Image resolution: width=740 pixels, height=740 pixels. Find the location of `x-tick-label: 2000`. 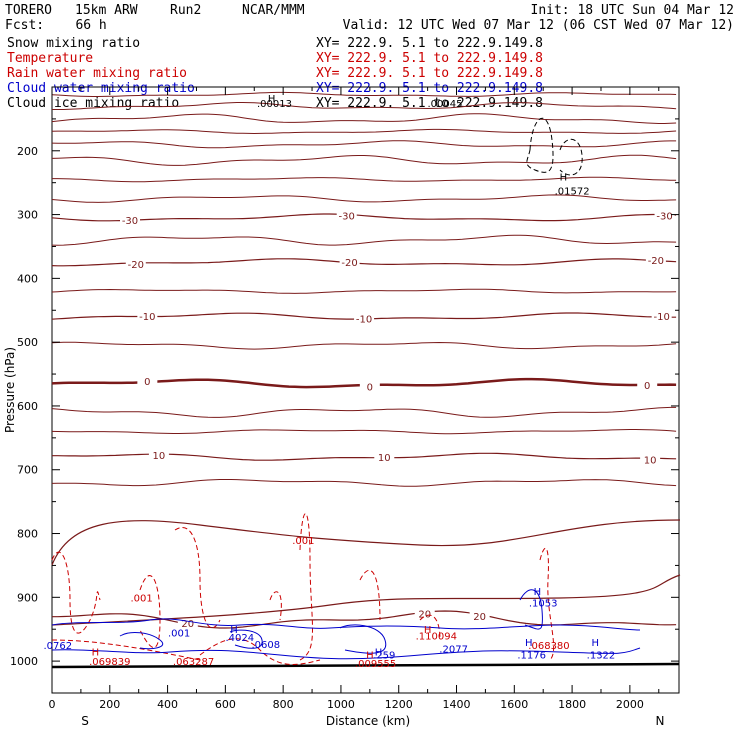

x-tick-label: 2000 is located at coordinates (630, 704).